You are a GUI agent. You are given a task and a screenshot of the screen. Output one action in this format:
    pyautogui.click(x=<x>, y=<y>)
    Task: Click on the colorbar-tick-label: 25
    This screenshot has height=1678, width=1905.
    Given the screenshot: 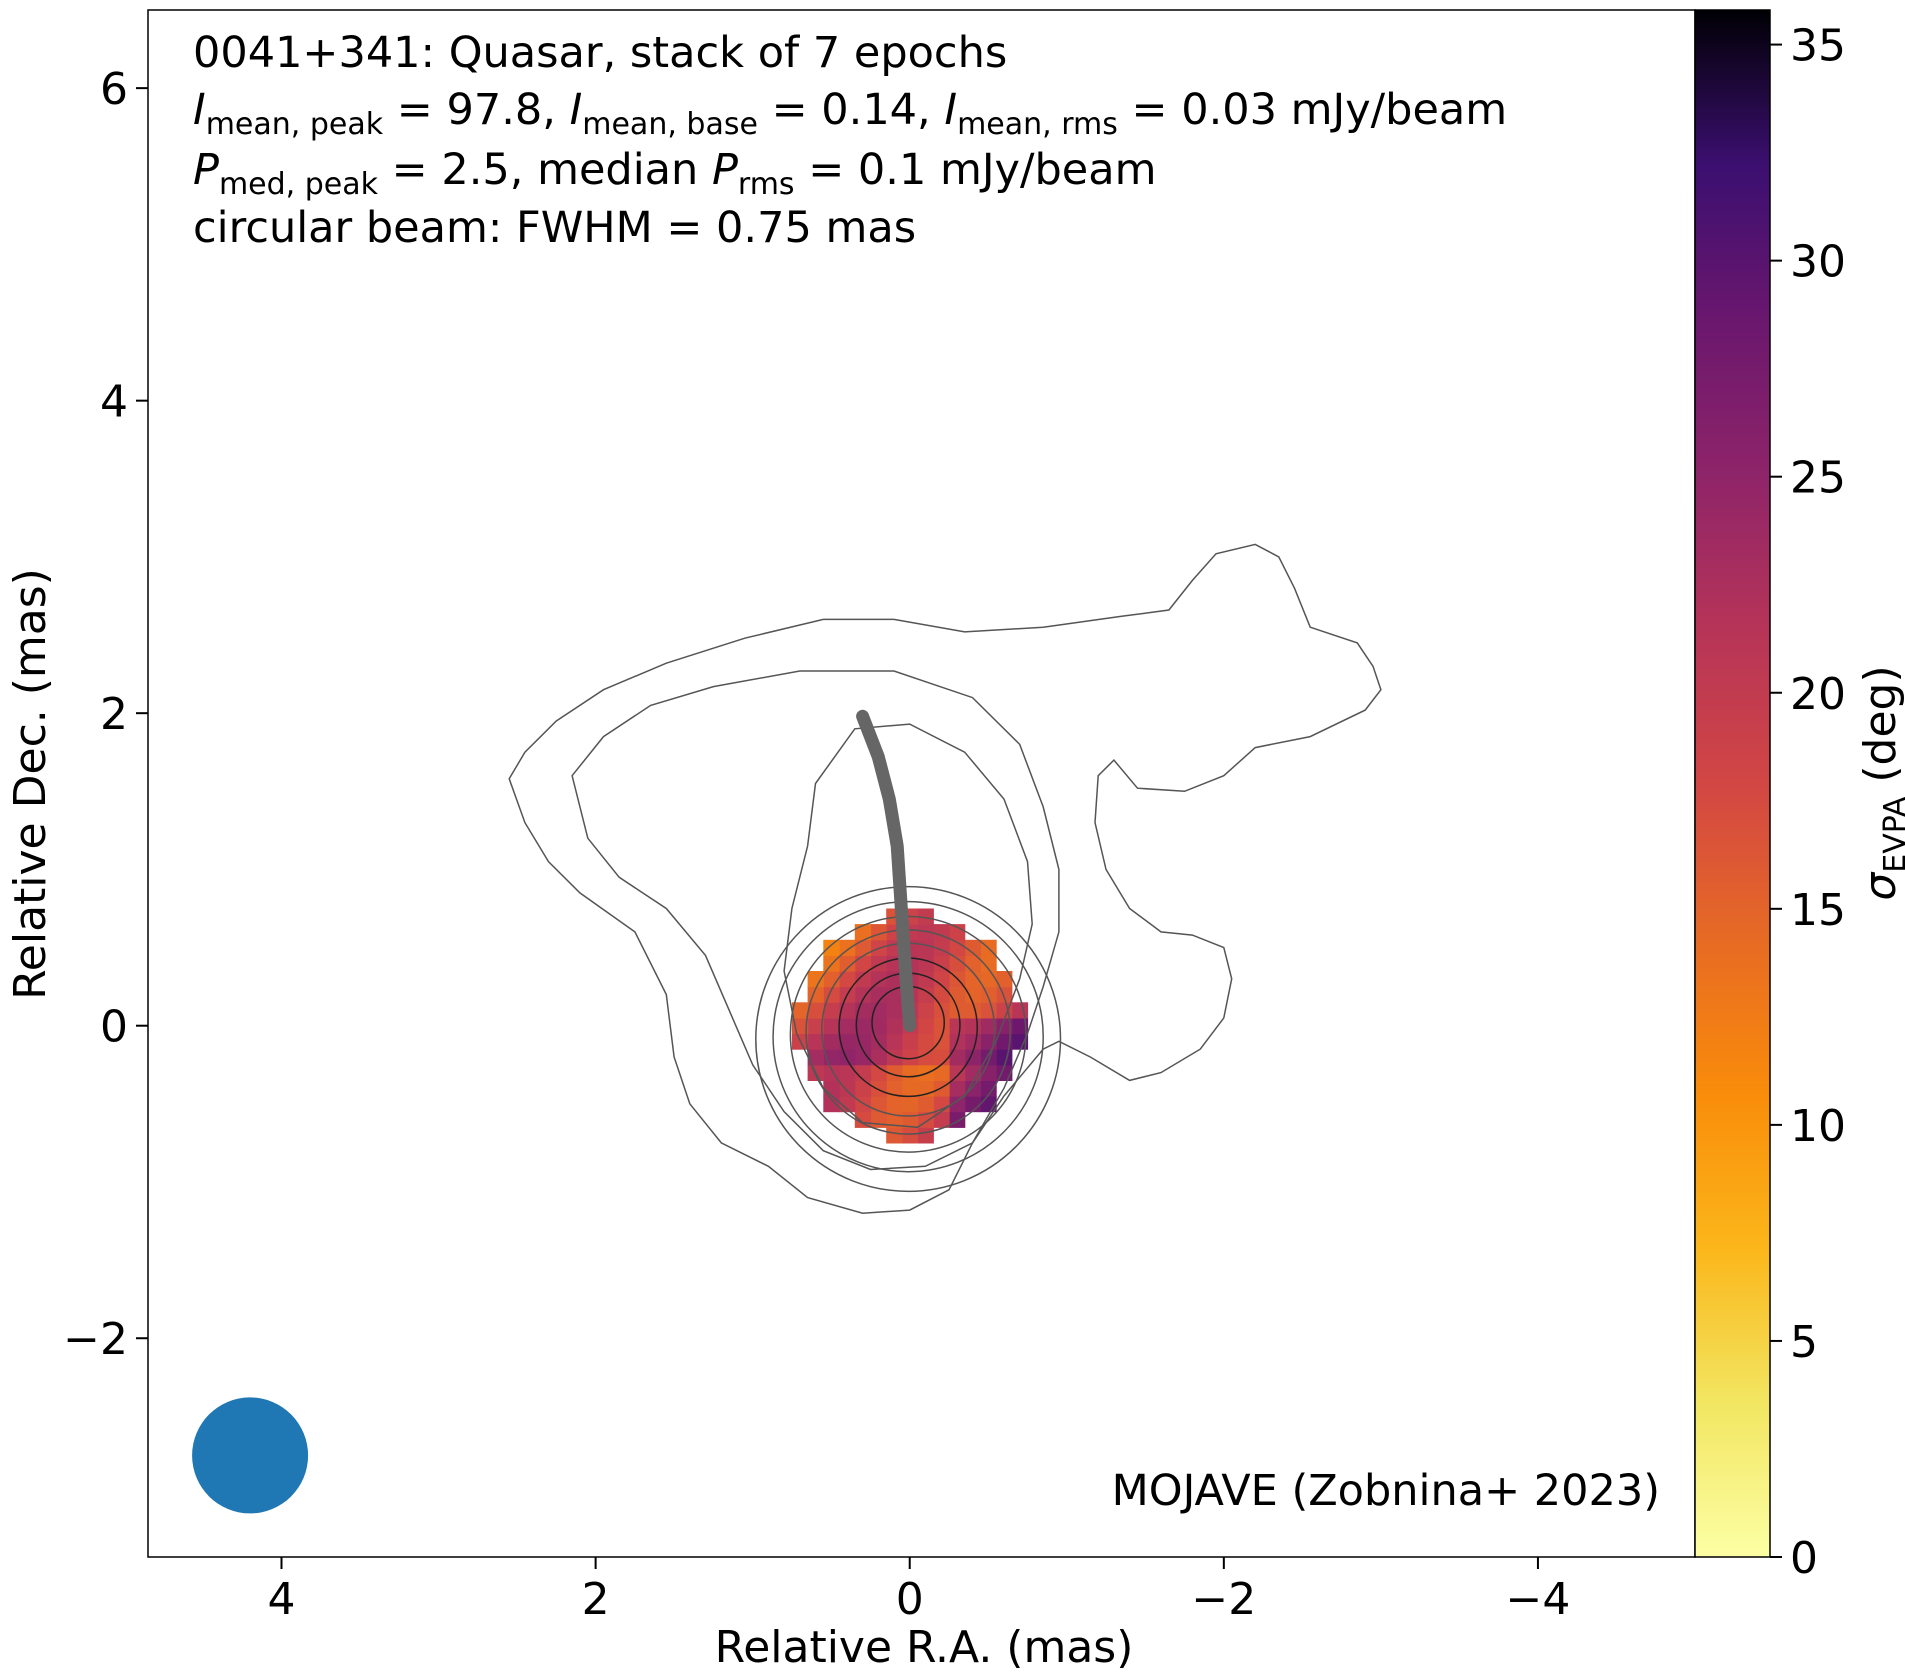 What is the action you would take?
    pyautogui.click(x=1818, y=478)
    